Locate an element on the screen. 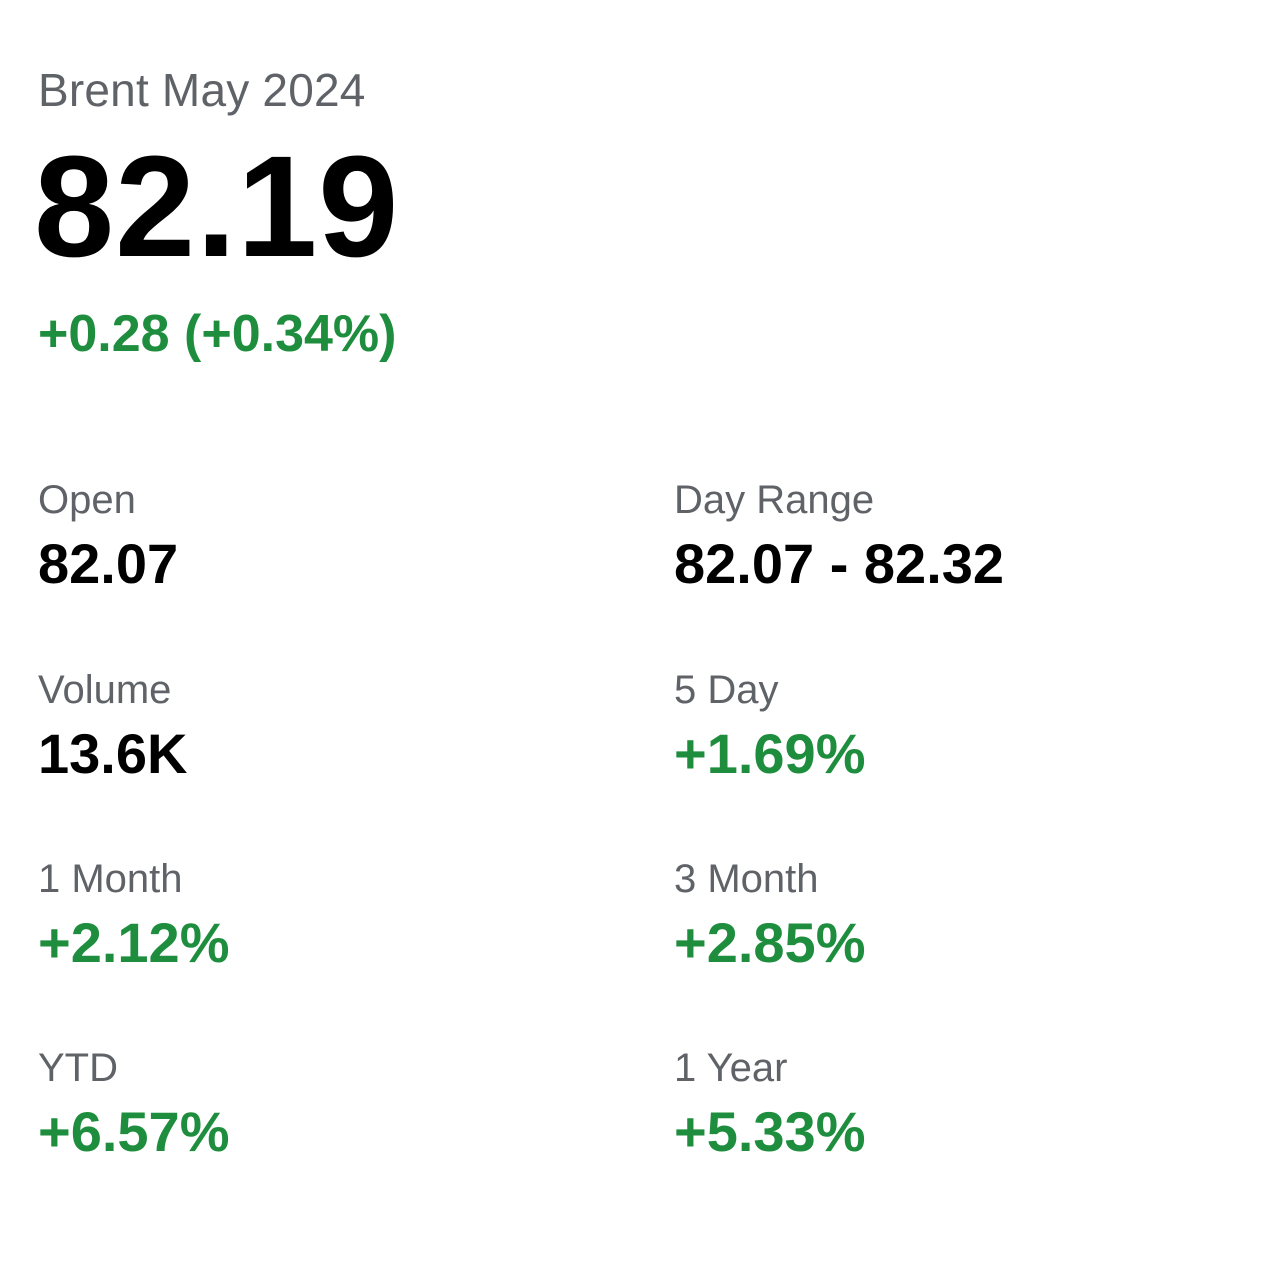 This screenshot has height=1280, width=1280. stat-one-year-label: 1 Year is located at coordinates (731, 1068).